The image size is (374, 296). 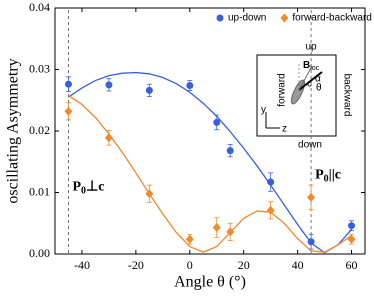 What do you see at coordinates (346, 95) in the screenshot?
I see `inset-backward: backward` at bounding box center [346, 95].